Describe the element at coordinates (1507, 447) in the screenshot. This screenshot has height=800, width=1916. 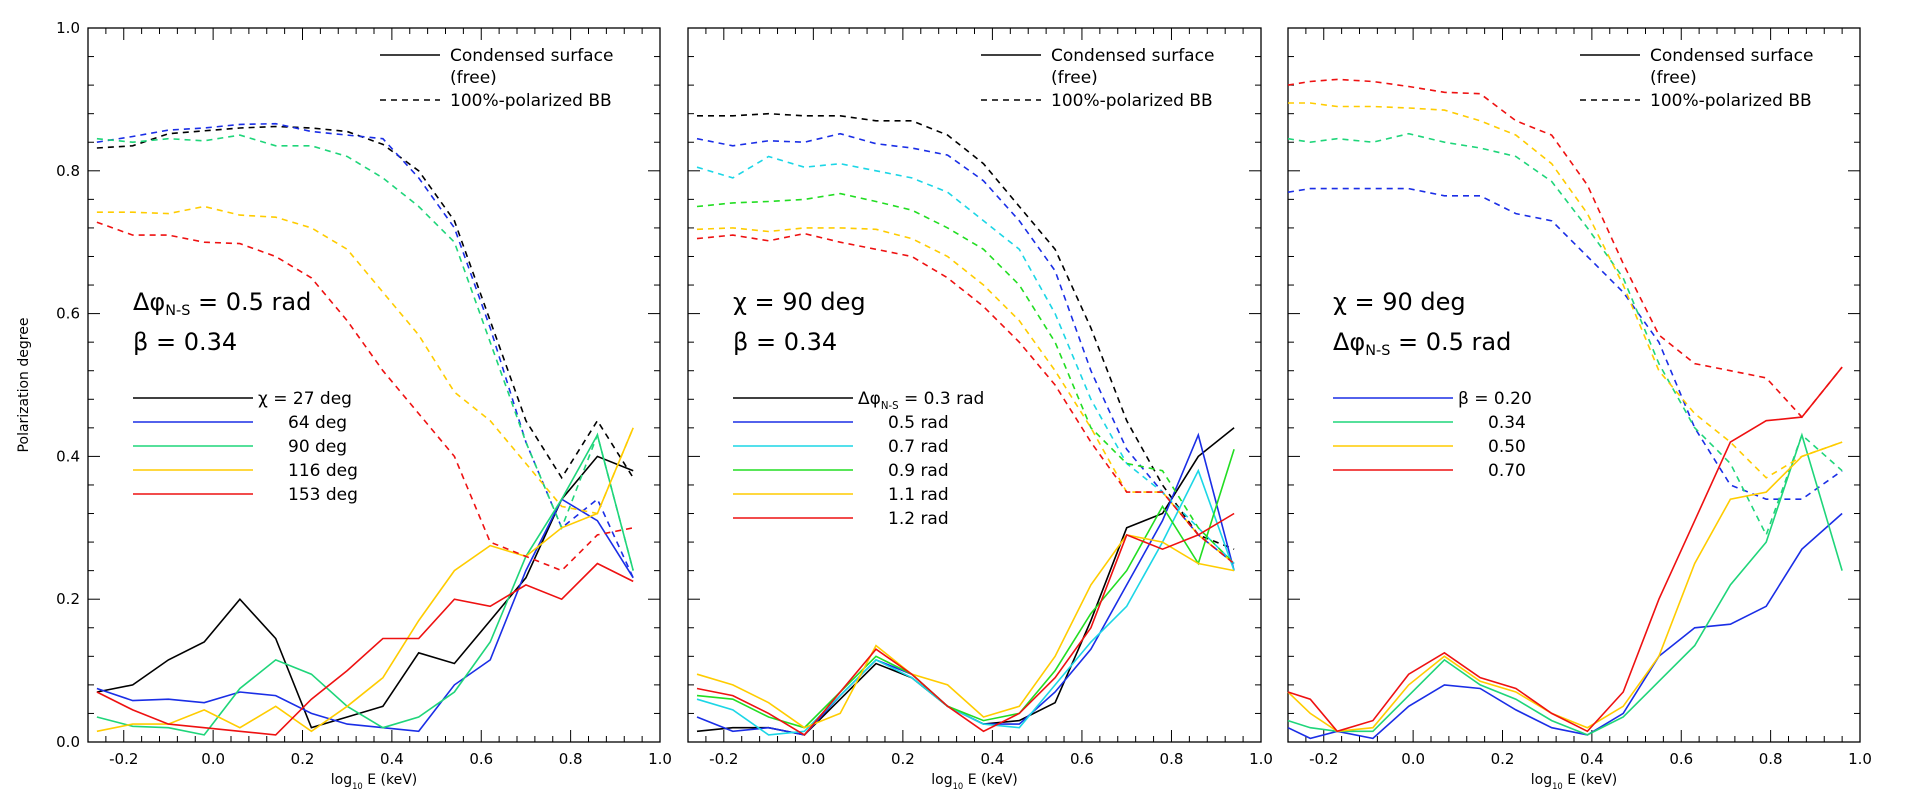
I see `legend-label-3: 0.50` at that location.